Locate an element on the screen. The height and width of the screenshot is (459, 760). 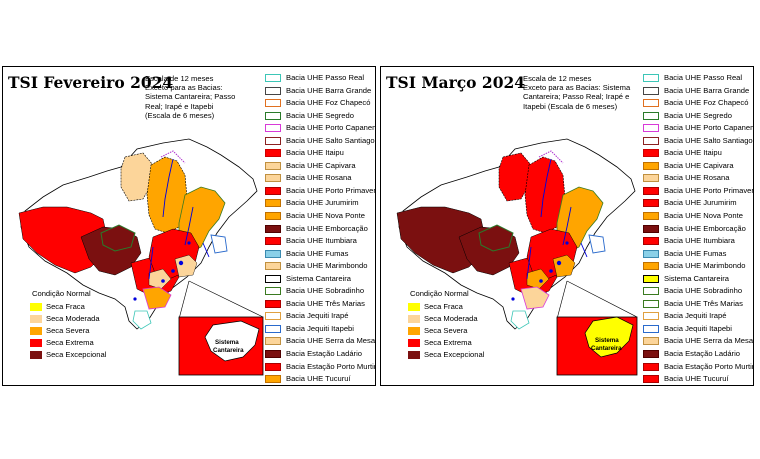
note-line: Itapebi (Escala de 6 meses) is located at coordinates (570, 106).